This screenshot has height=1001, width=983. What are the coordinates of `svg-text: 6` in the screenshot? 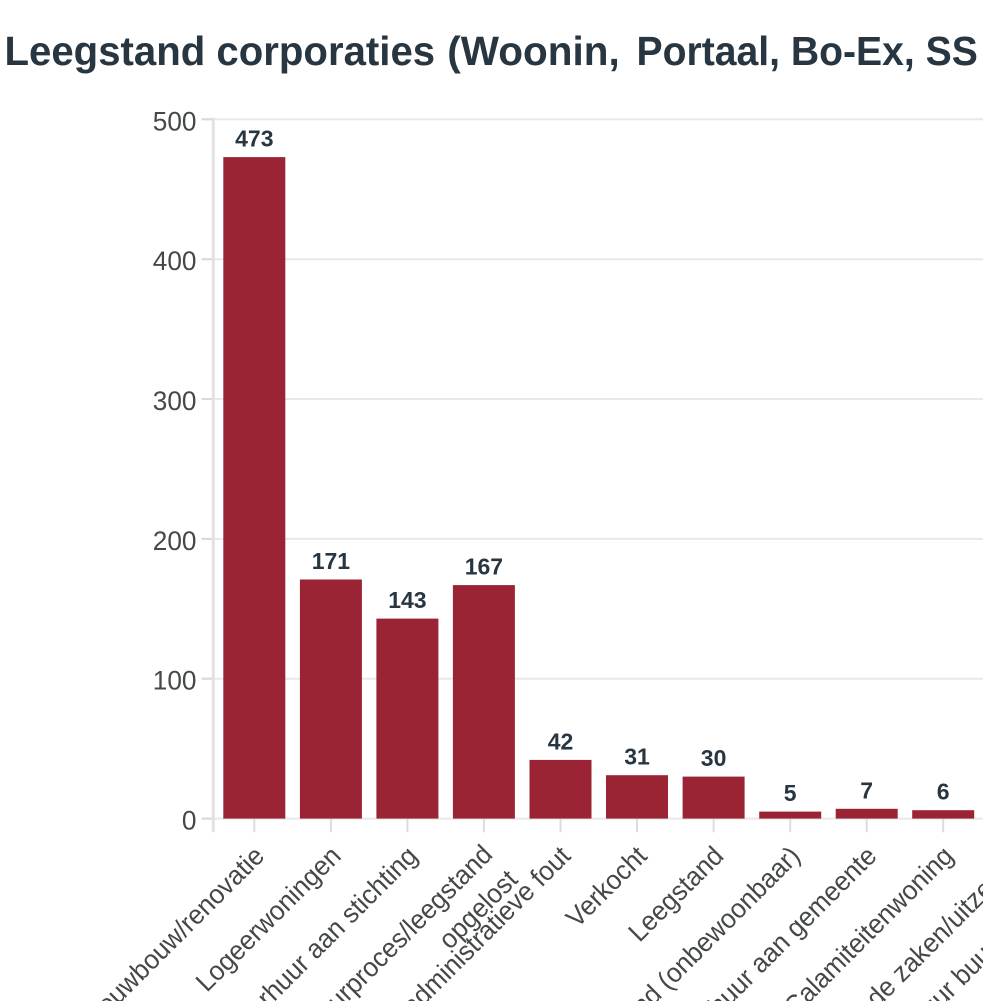 It's located at (943, 792).